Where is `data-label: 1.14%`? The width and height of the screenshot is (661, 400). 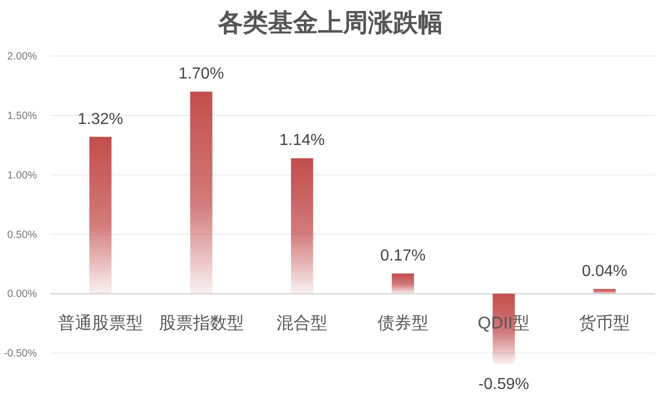 data-label: 1.14% is located at coordinates (302, 141).